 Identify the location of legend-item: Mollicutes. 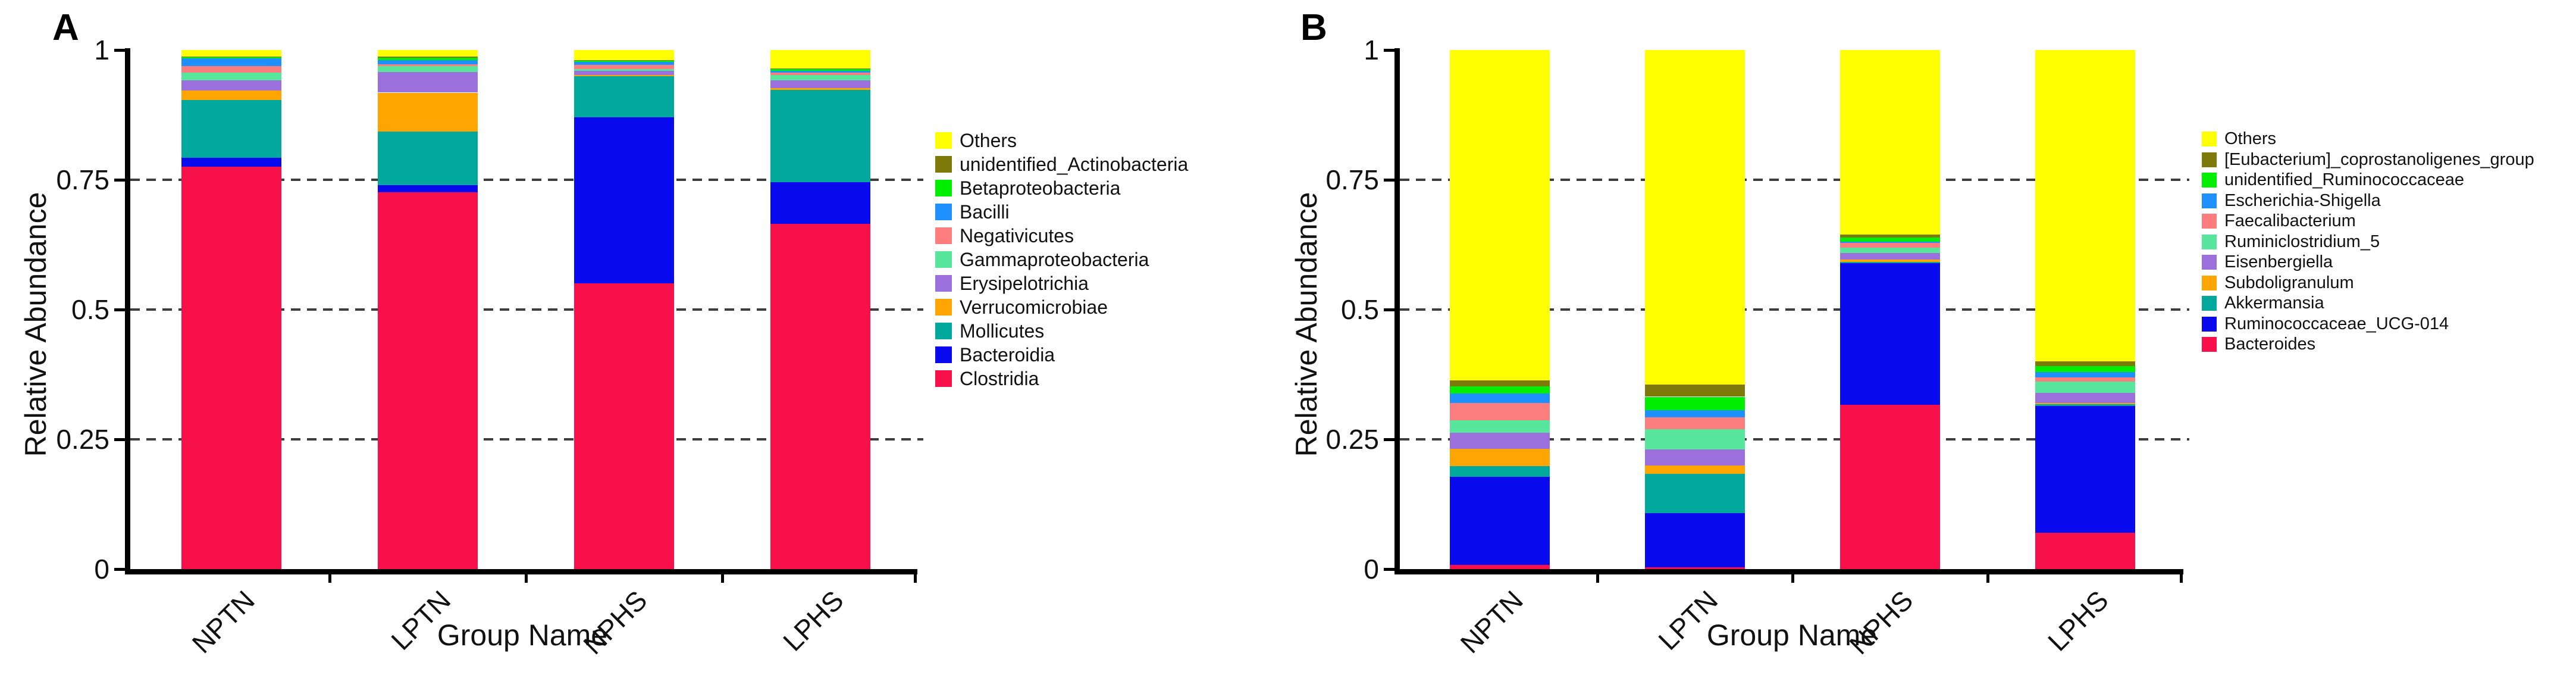
(990, 331).